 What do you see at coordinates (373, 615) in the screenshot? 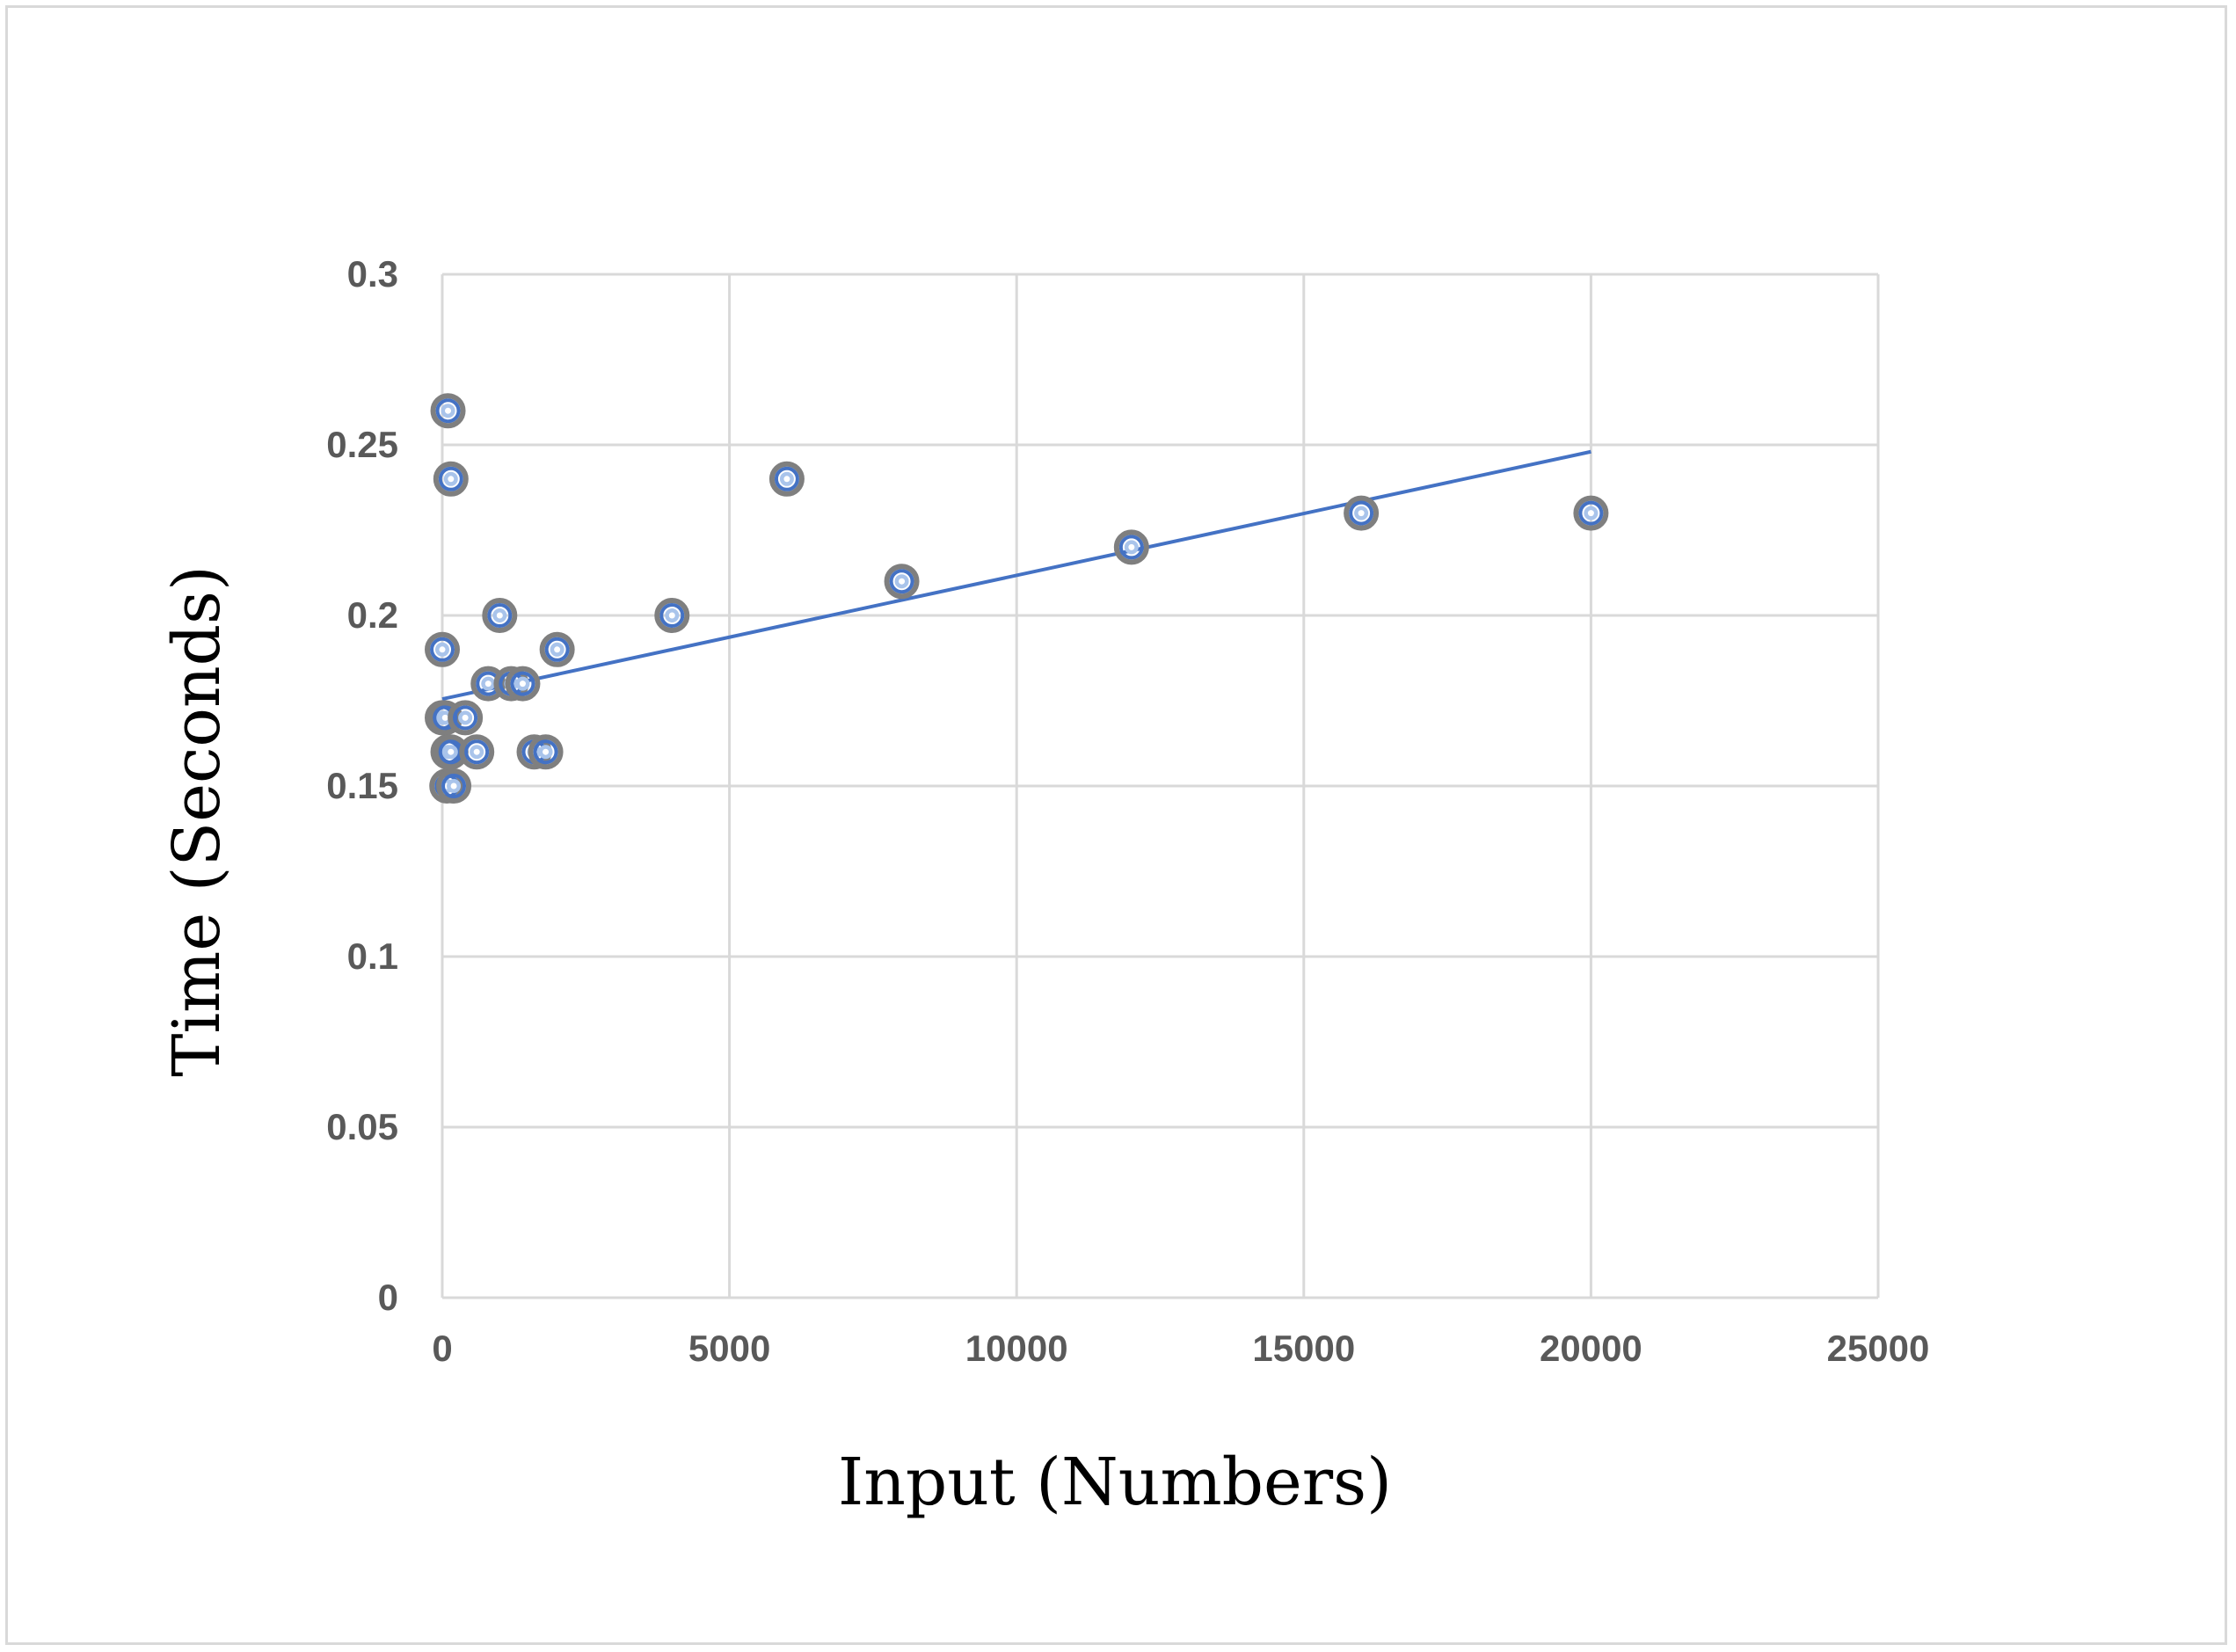
I see `y-tick-label: 0.2` at bounding box center [373, 615].